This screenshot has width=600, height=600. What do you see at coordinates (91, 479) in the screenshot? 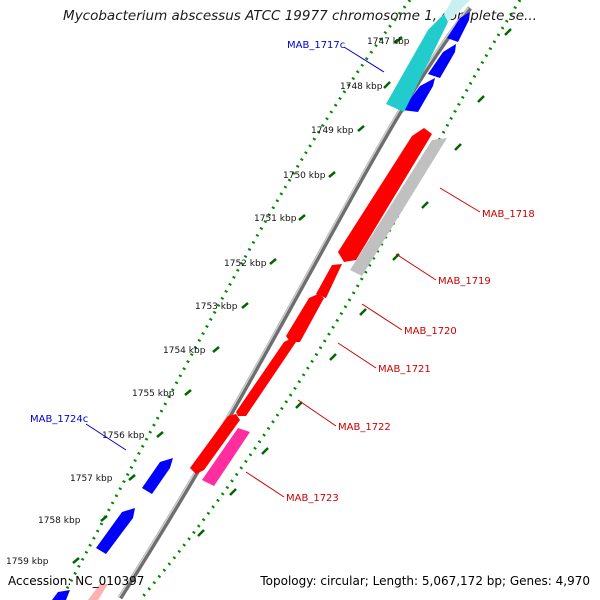
I see `scale-label-1757: 1757 kbp` at bounding box center [91, 479].